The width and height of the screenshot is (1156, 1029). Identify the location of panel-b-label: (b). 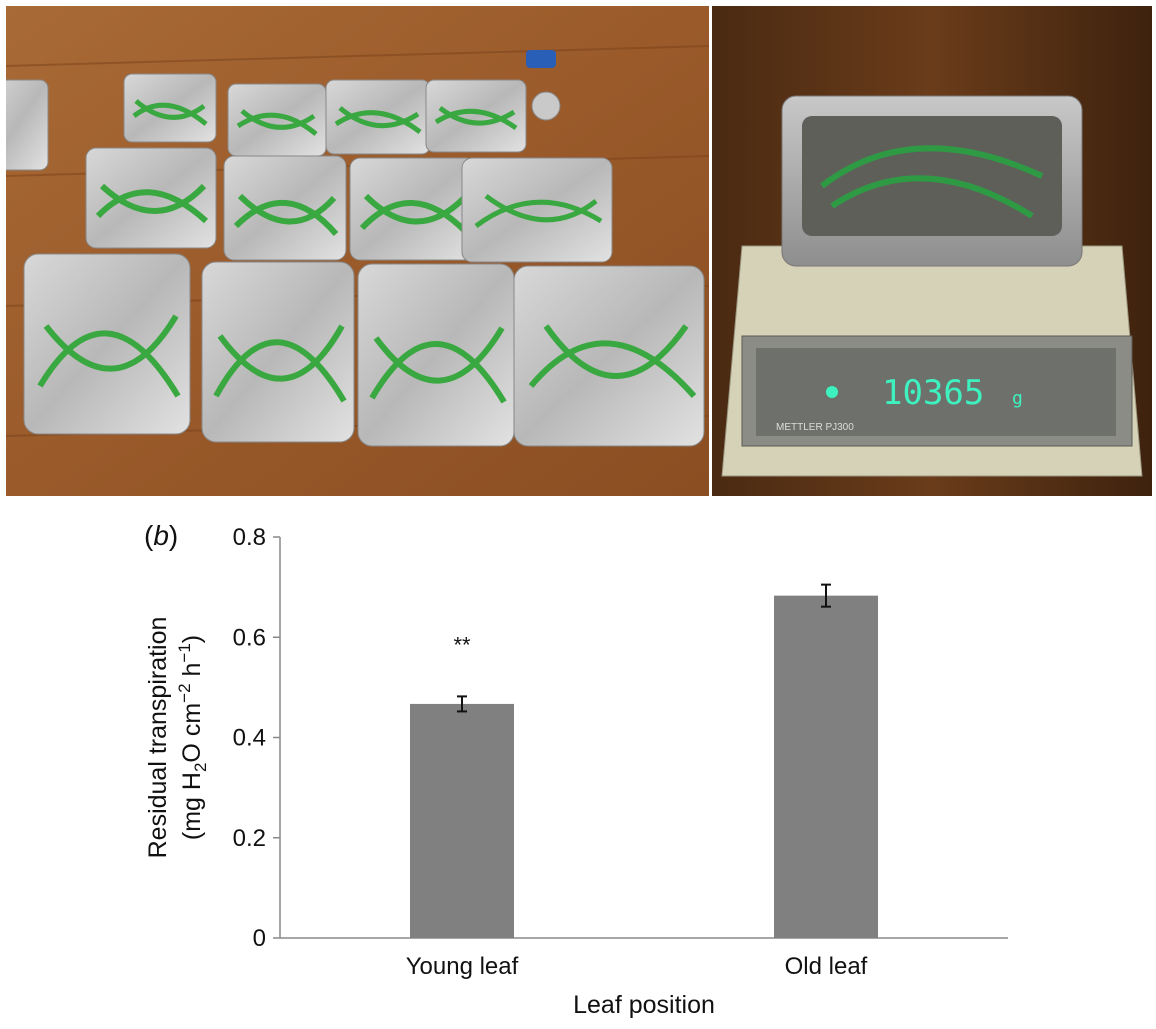
(161, 535).